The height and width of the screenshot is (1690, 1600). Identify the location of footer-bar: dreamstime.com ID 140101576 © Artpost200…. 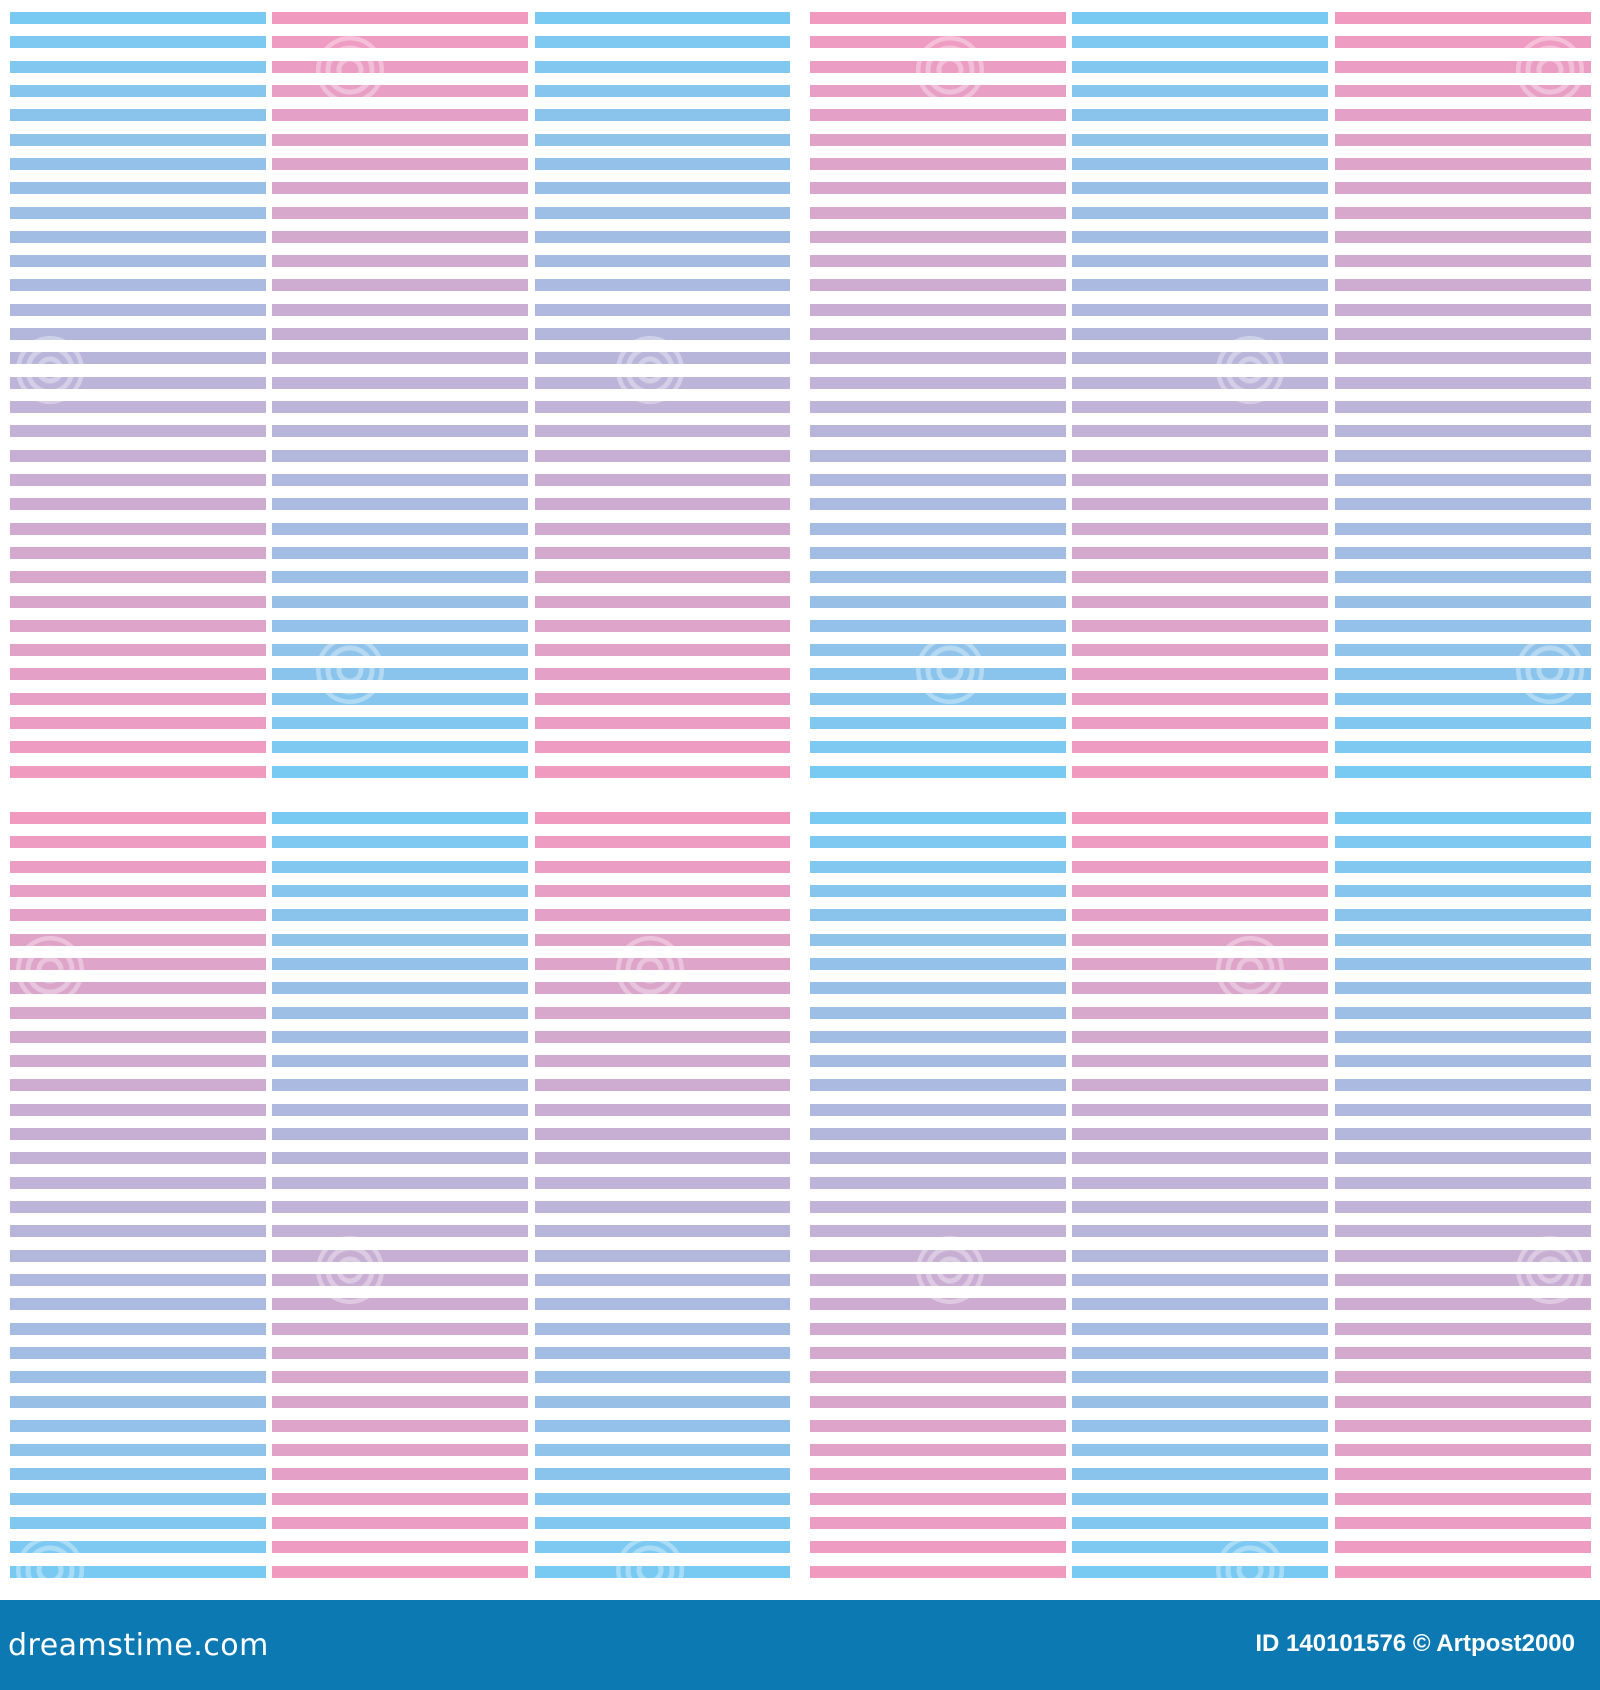
(800, 1645).